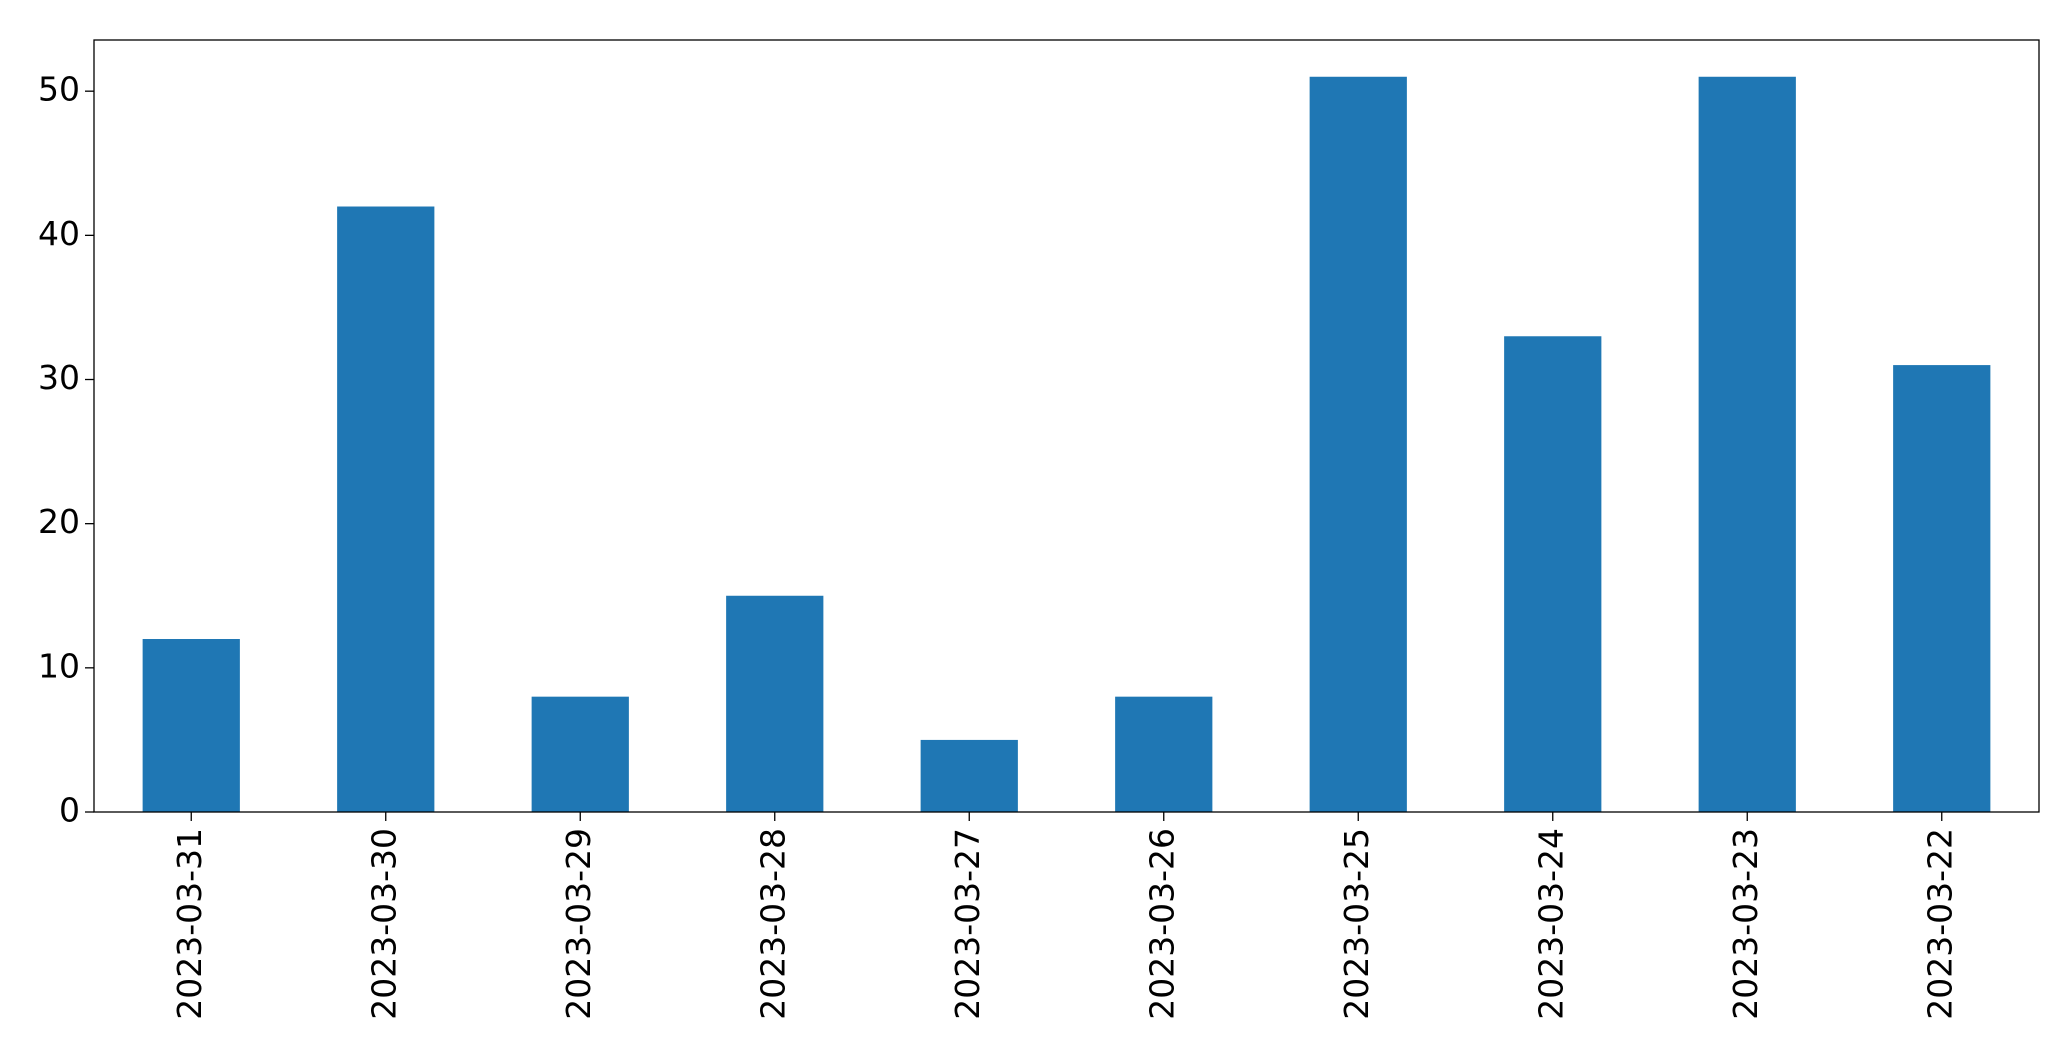  I want to click on x-tick-label: 2023-03-27, so click(967, 924).